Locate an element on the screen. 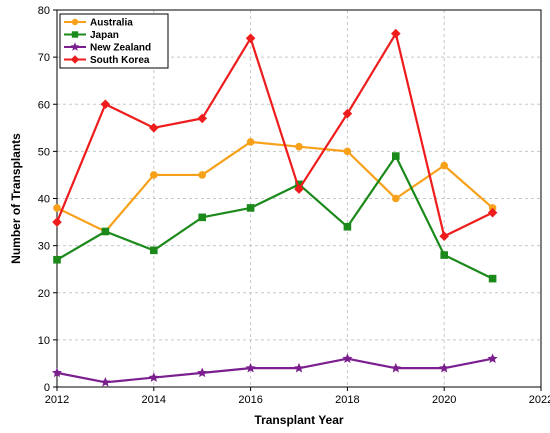 The width and height of the screenshot is (550, 433). y-tick-label: 30 is located at coordinates (44, 247).